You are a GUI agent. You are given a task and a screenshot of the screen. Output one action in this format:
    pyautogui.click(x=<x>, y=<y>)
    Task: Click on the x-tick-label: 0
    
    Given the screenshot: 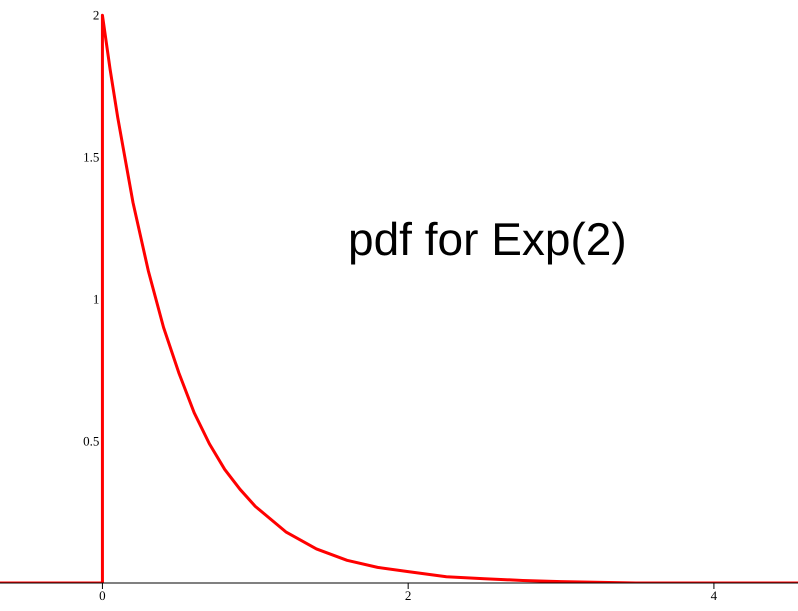 What is the action you would take?
    pyautogui.click(x=102, y=596)
    